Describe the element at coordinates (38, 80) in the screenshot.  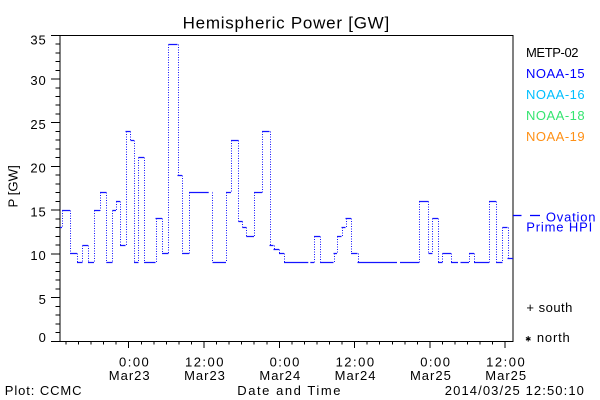
I see `svg-text: 30` at that location.